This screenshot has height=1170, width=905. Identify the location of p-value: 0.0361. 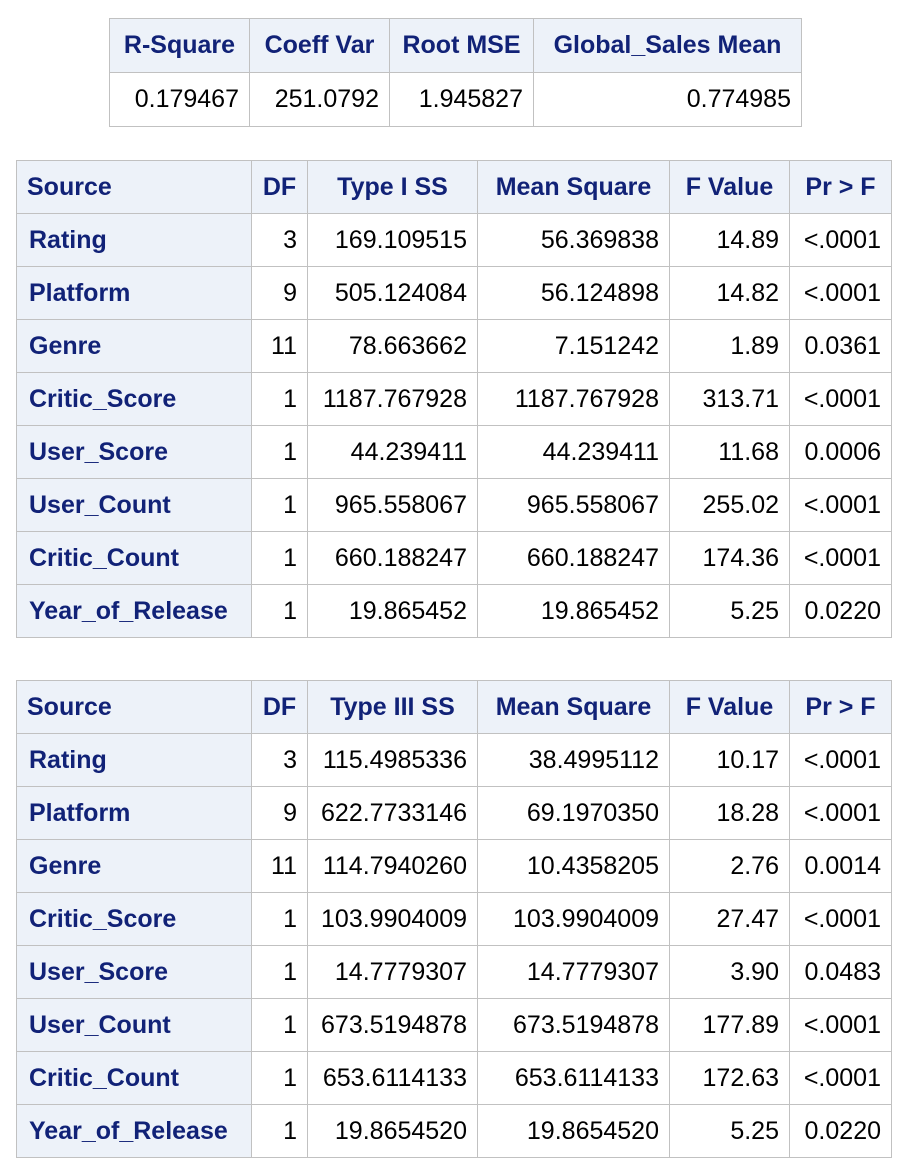
(840, 346).